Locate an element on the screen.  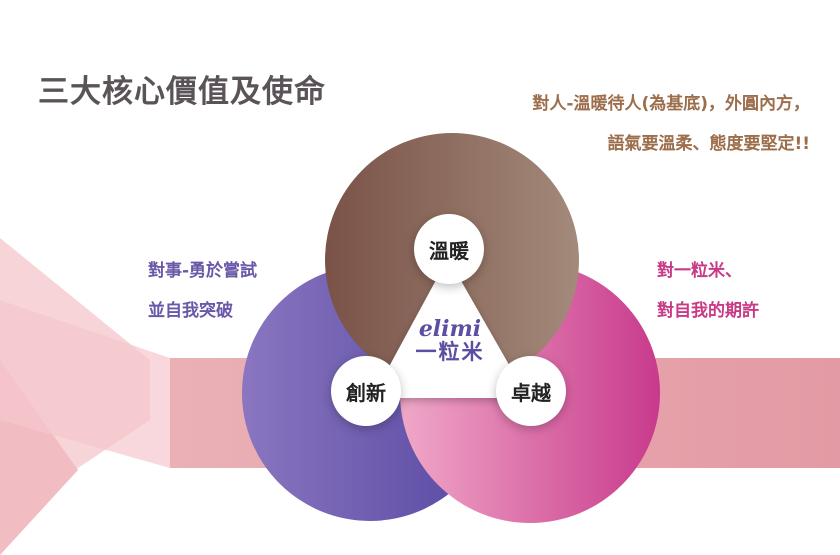
value-bubble-excellence: 卓越 is located at coordinates (531, 391).